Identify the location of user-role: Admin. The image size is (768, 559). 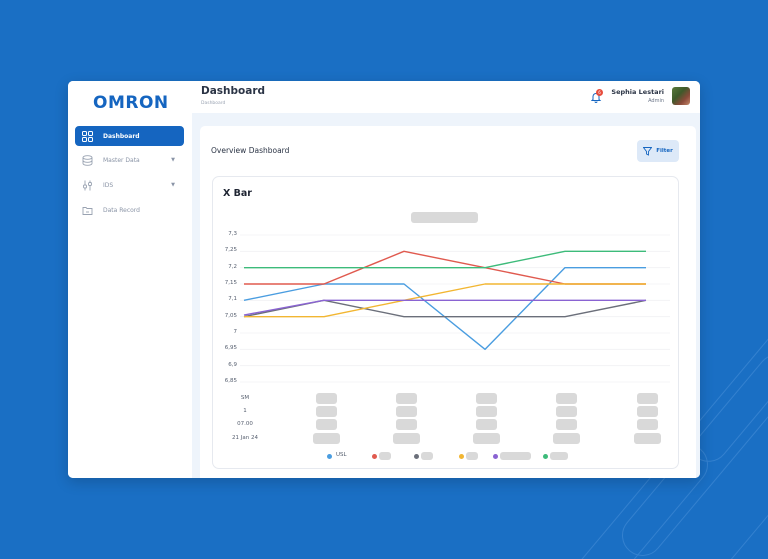
(656, 101).